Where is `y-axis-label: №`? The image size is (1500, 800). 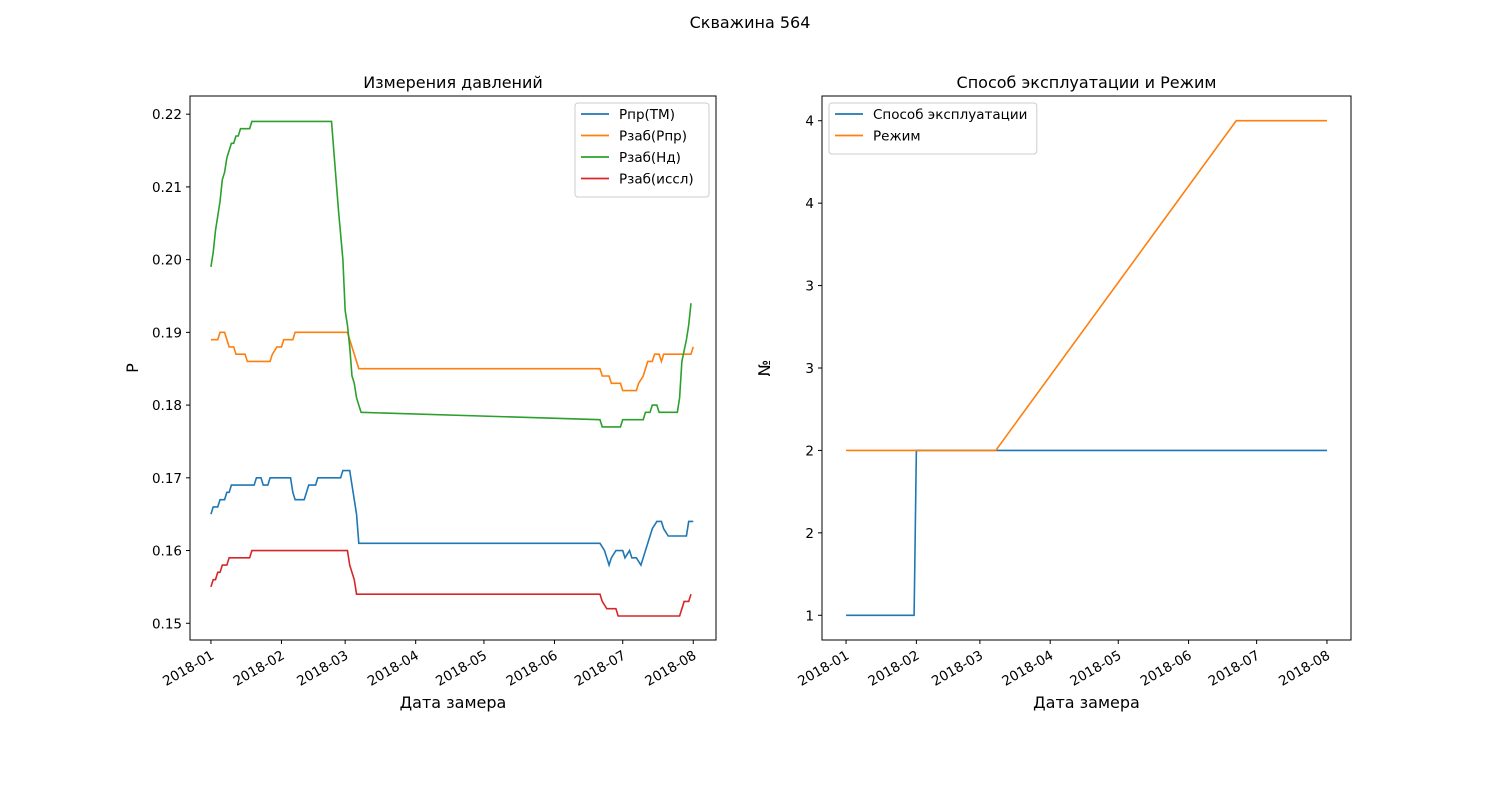 y-axis-label: № is located at coordinates (764, 368).